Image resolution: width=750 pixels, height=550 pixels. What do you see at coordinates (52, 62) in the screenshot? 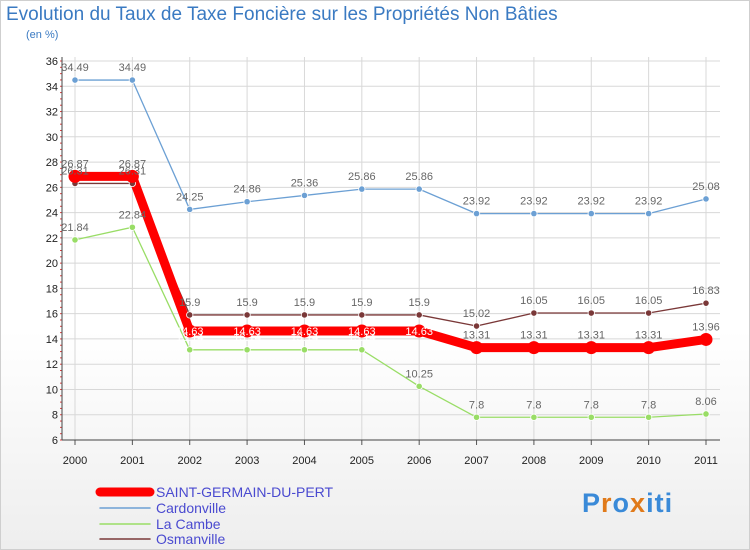
I see `y-tick-label: 36` at bounding box center [52, 62].